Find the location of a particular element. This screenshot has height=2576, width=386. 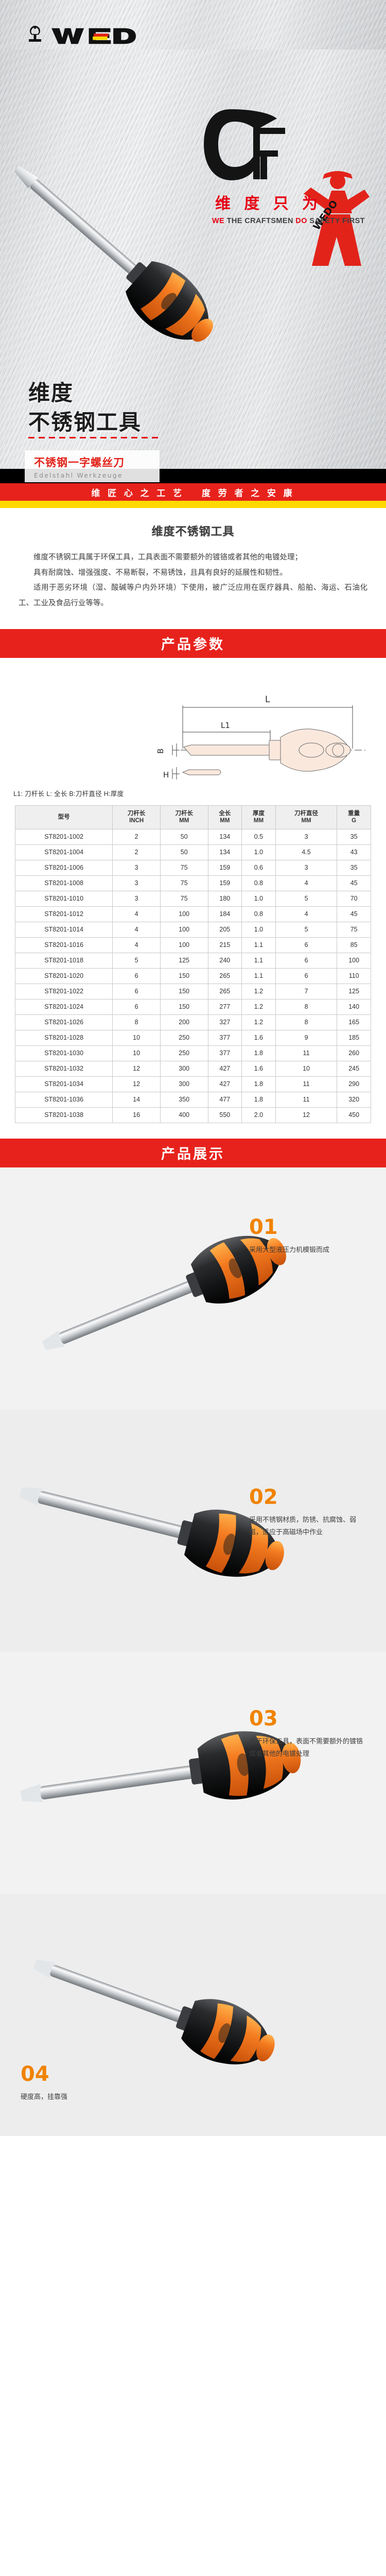

cell-value: 35 is located at coordinates (354, 837).